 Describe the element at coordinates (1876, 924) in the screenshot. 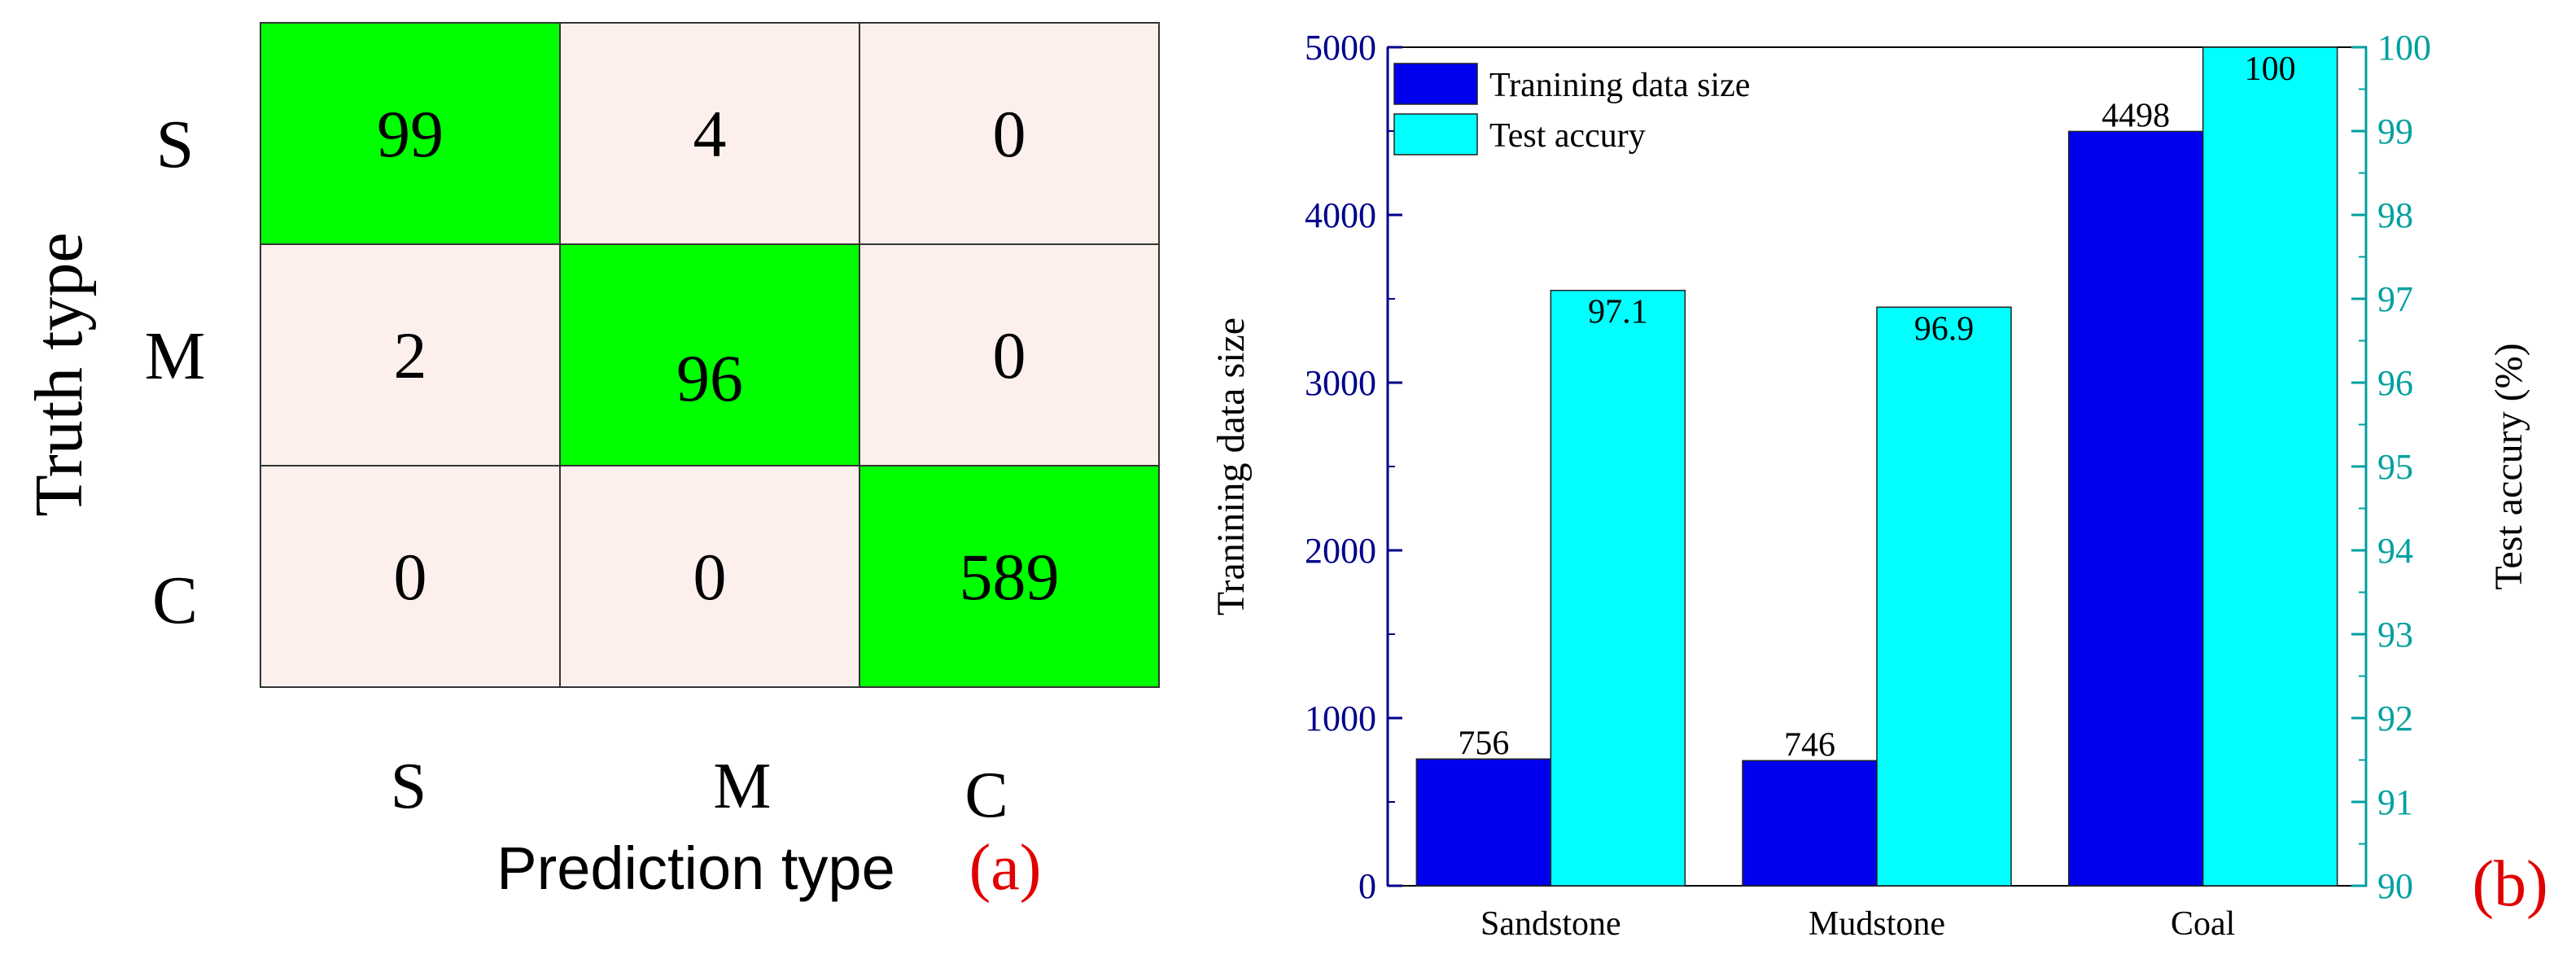

I see `x-category-label: Mudstone` at that location.